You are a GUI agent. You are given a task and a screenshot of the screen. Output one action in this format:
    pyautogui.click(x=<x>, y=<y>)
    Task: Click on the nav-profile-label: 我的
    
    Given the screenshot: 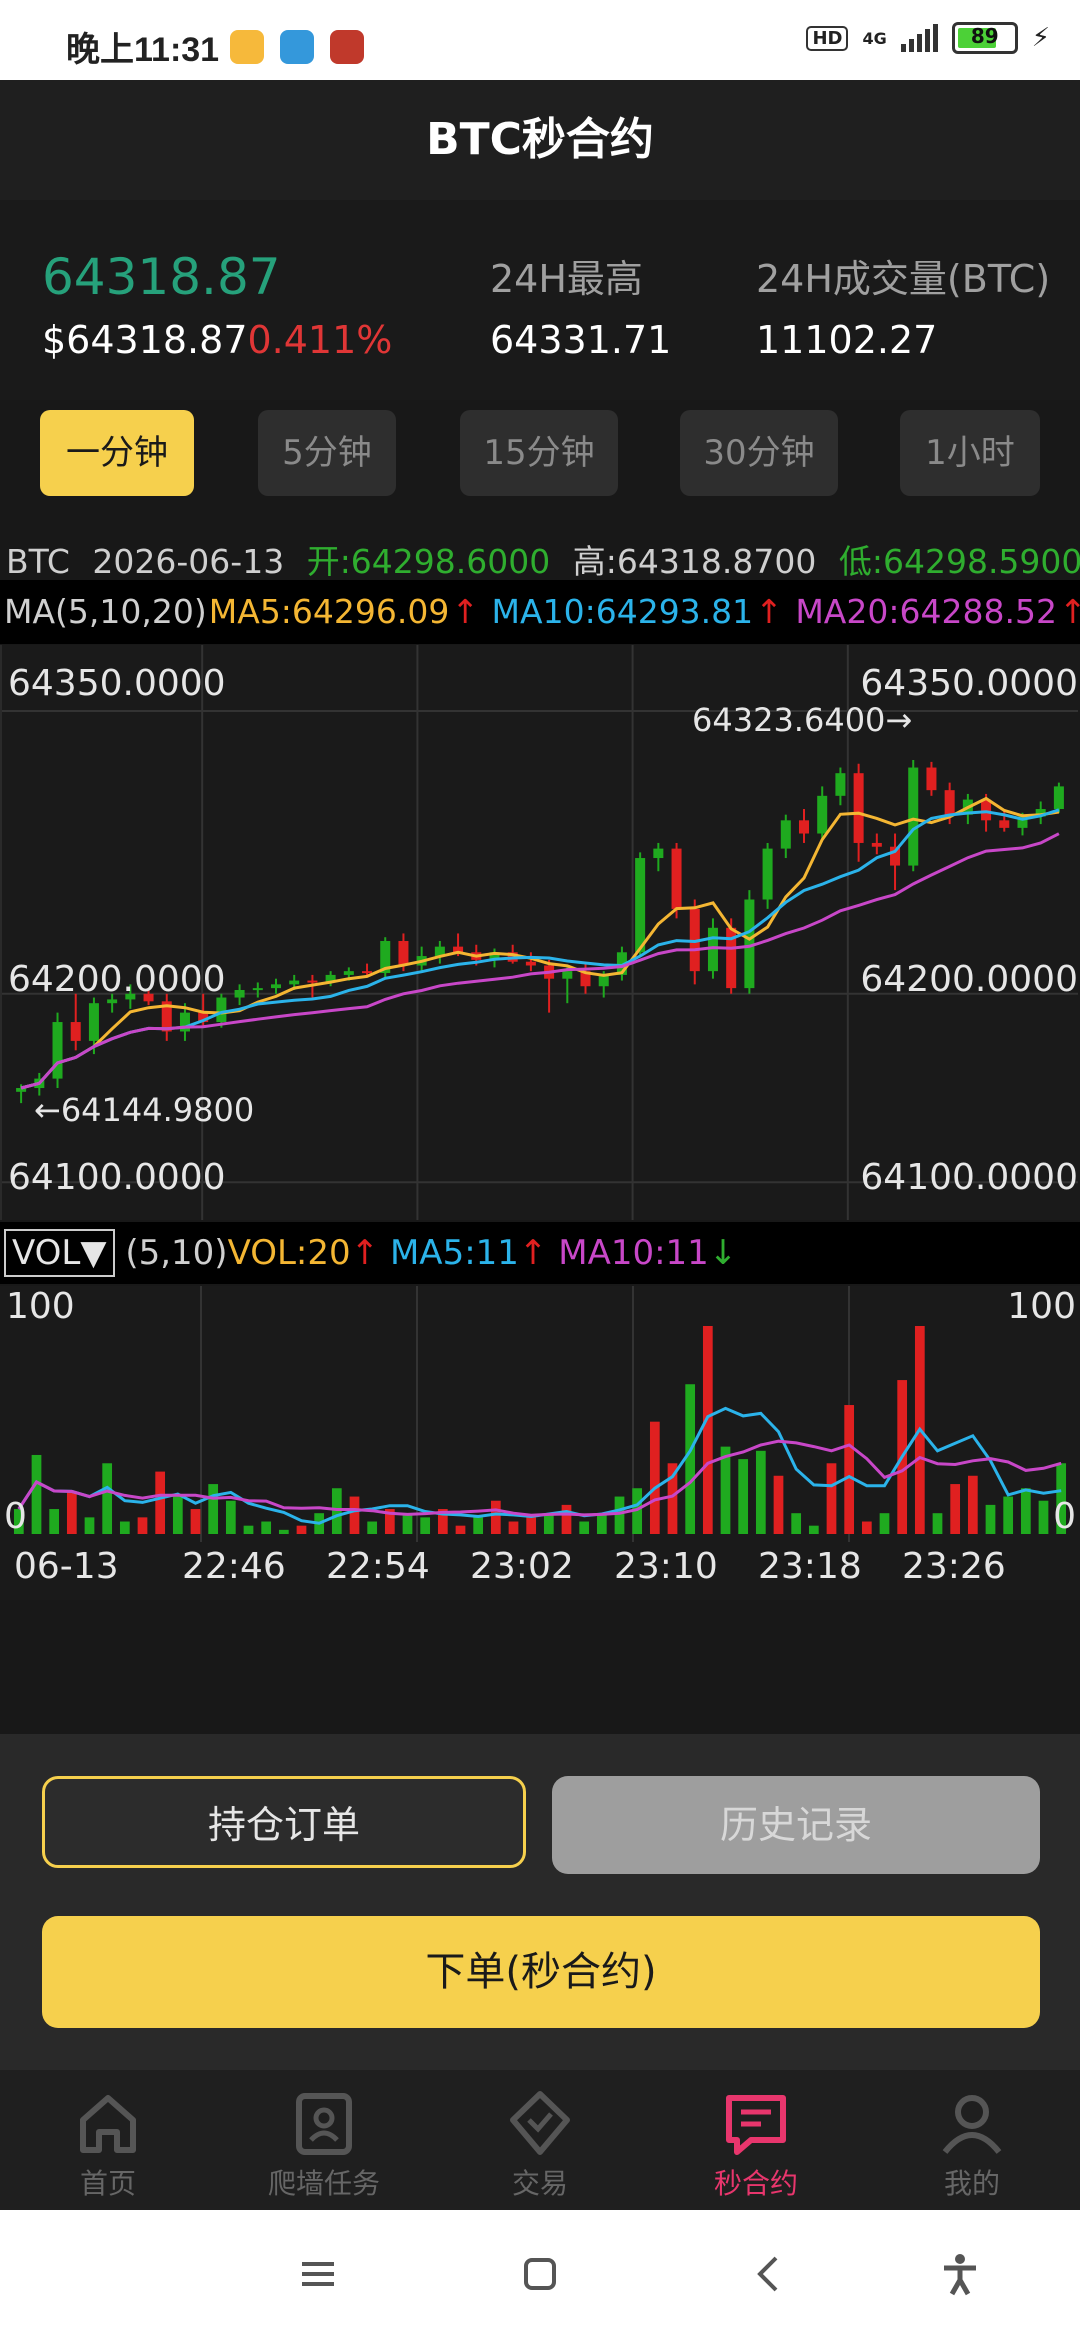 What is the action you would take?
    pyautogui.click(x=971, y=2183)
    